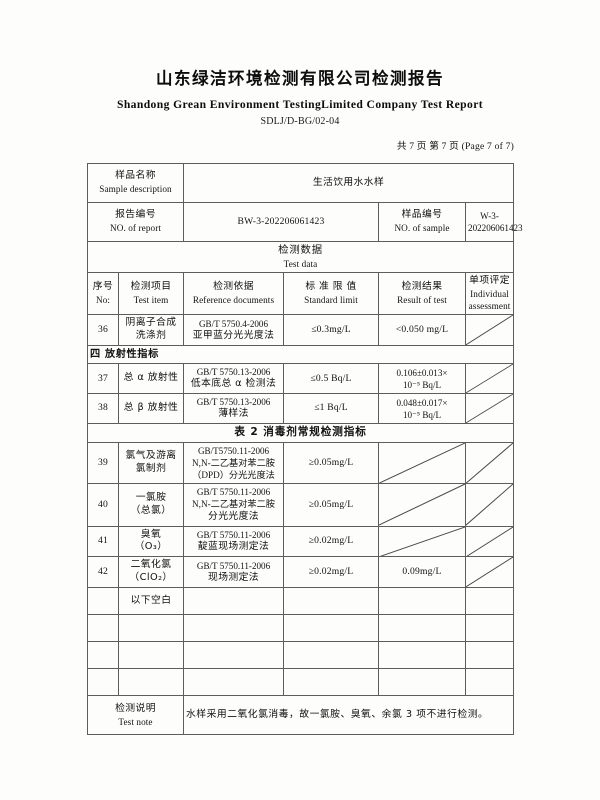 This screenshot has width=600, height=800. What do you see at coordinates (135, 176) in the screenshot?
I see `sample-description-label-cn: 样品名称` at bounding box center [135, 176].